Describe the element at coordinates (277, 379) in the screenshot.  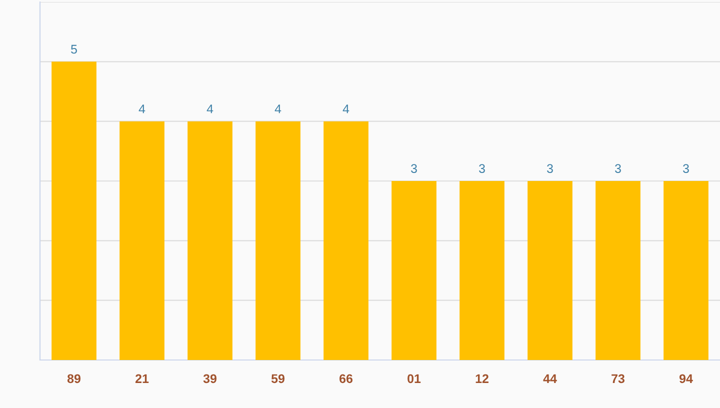
I see `x-tick-label: 59` at that location.